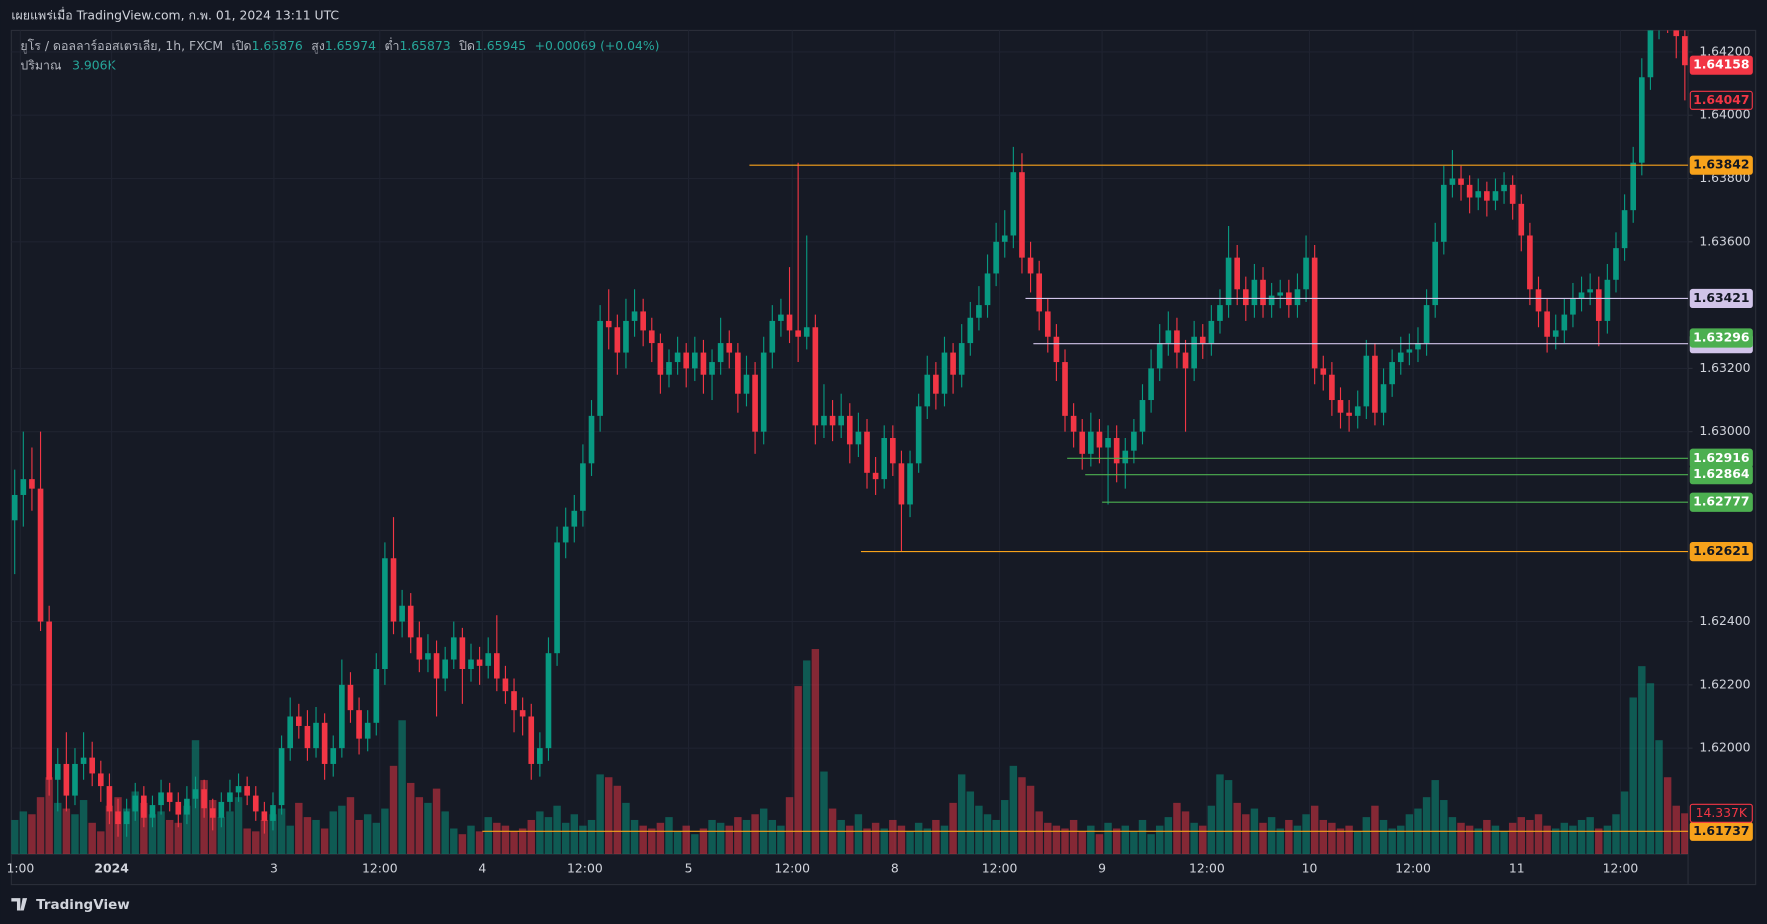  What do you see at coordinates (1724, 683) in the screenshot?
I see `y-tick-label: 1.62200` at bounding box center [1724, 683].